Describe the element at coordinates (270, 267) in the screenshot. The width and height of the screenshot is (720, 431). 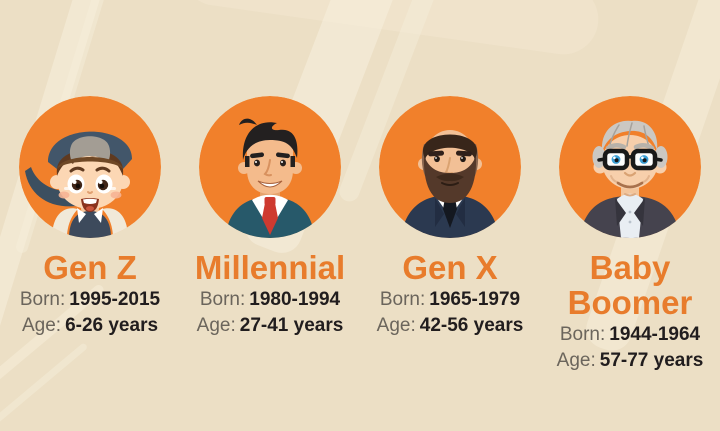
I see `generation-title: Millennial` at that location.